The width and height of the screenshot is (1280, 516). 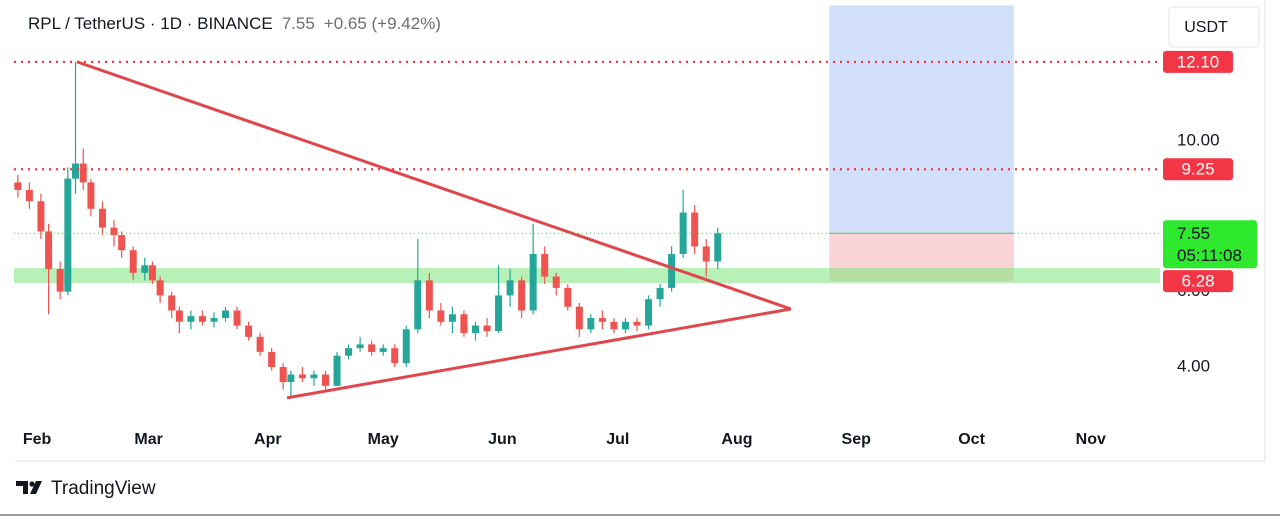 What do you see at coordinates (1198, 139) in the screenshot?
I see `y-tick-label: 10.00` at bounding box center [1198, 139].